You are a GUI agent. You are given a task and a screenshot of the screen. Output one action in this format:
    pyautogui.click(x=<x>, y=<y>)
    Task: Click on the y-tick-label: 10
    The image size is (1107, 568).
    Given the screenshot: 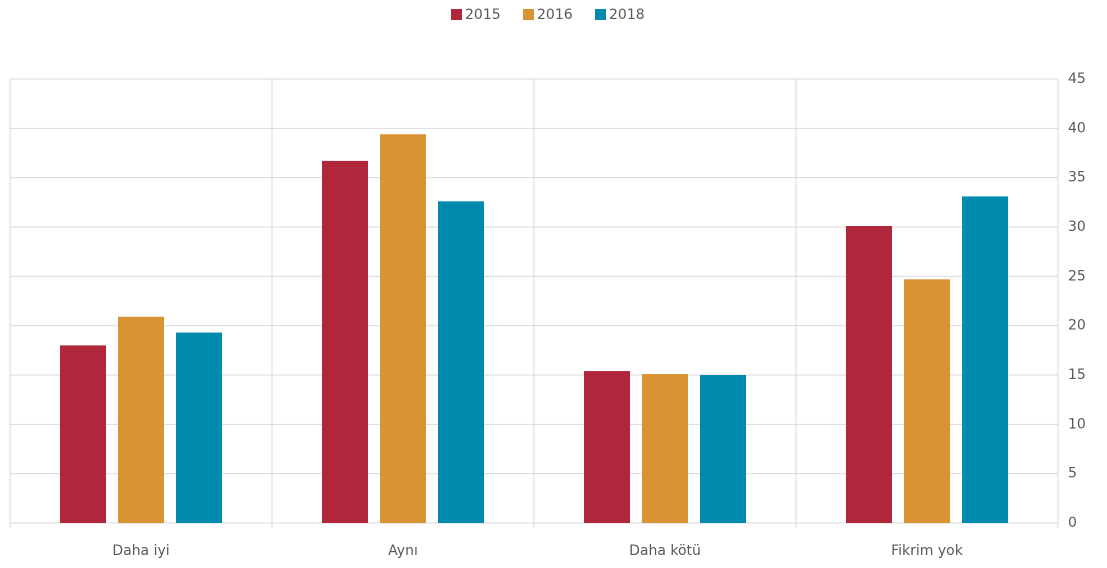 What is the action you would take?
    pyautogui.click(x=1077, y=424)
    